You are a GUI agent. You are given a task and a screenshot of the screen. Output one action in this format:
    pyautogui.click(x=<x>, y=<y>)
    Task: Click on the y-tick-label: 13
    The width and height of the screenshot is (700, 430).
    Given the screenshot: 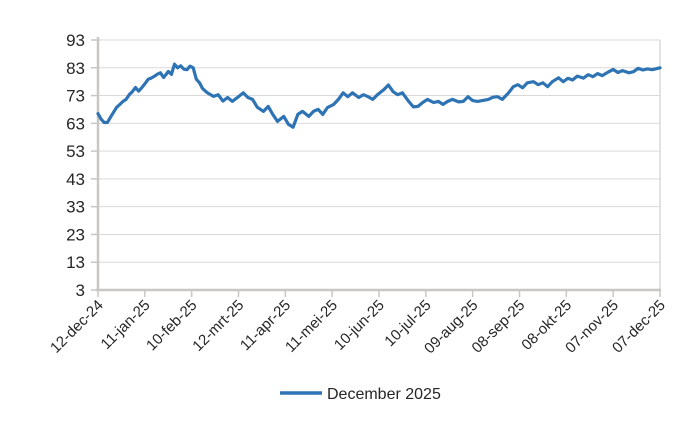 What is the action you would take?
    pyautogui.click(x=75, y=262)
    